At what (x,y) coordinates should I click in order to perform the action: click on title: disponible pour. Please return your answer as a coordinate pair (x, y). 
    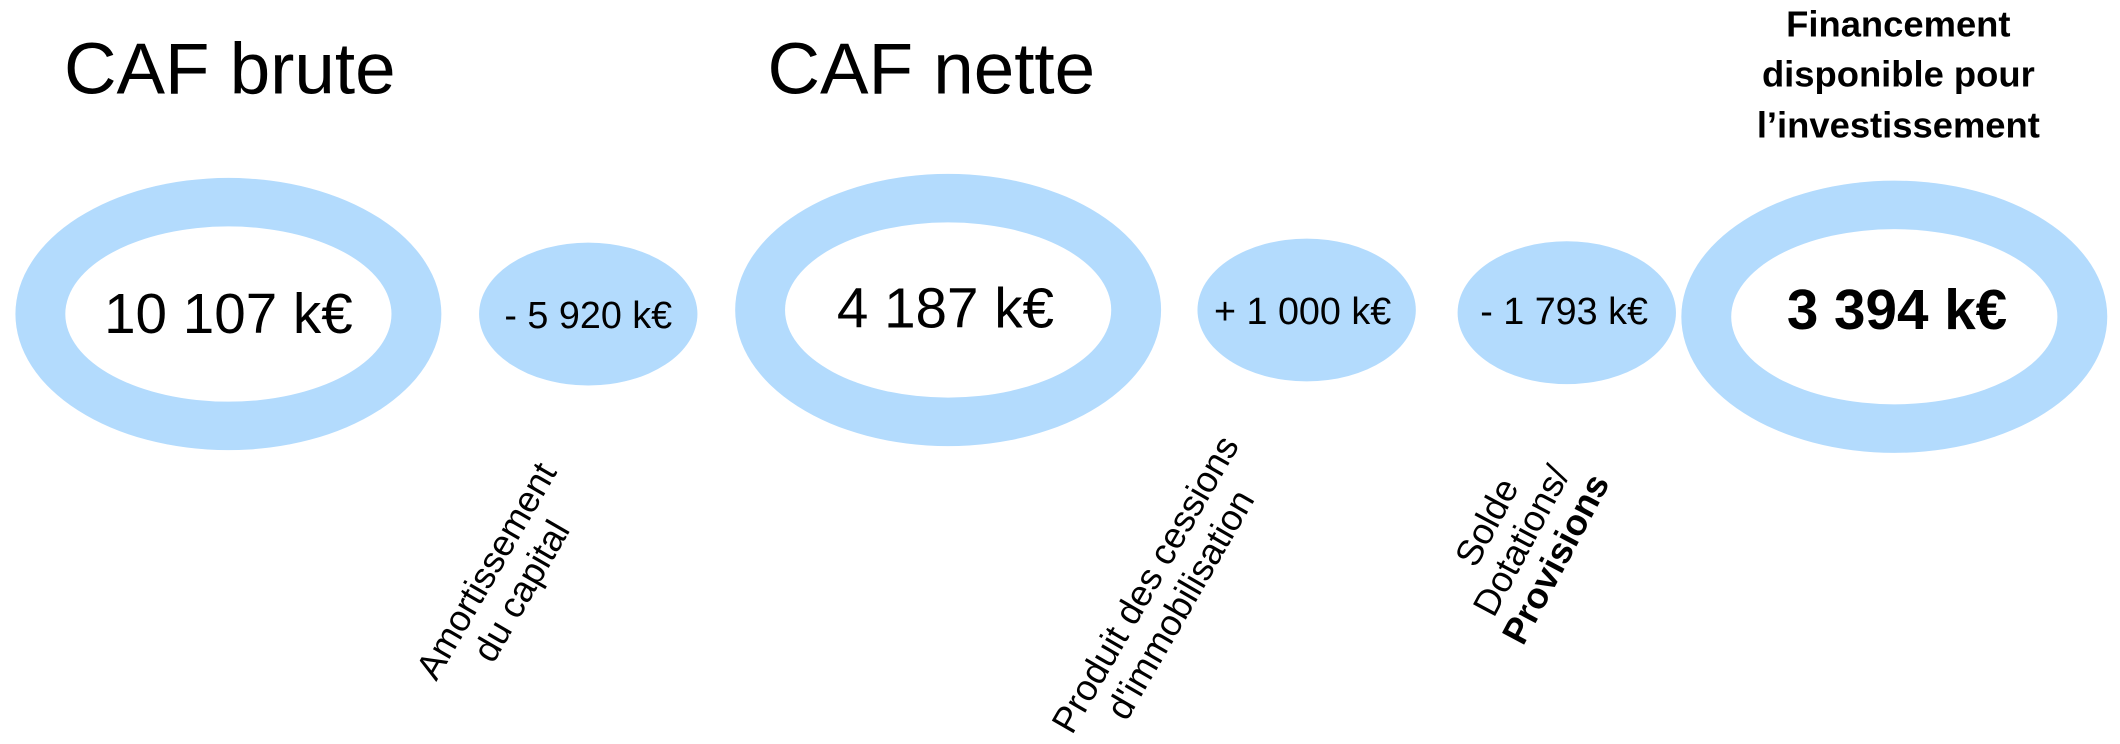
    Looking at the image, I should click on (1898, 73).